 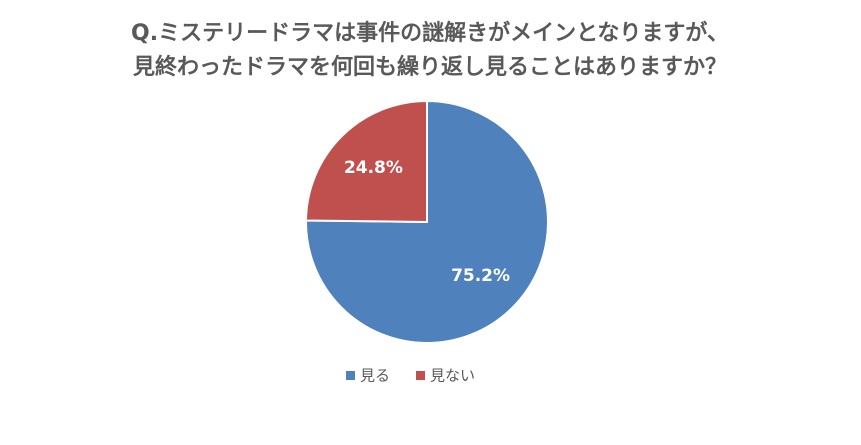 What do you see at coordinates (480, 276) in the screenshot?
I see `value-label: 75.2%` at bounding box center [480, 276].